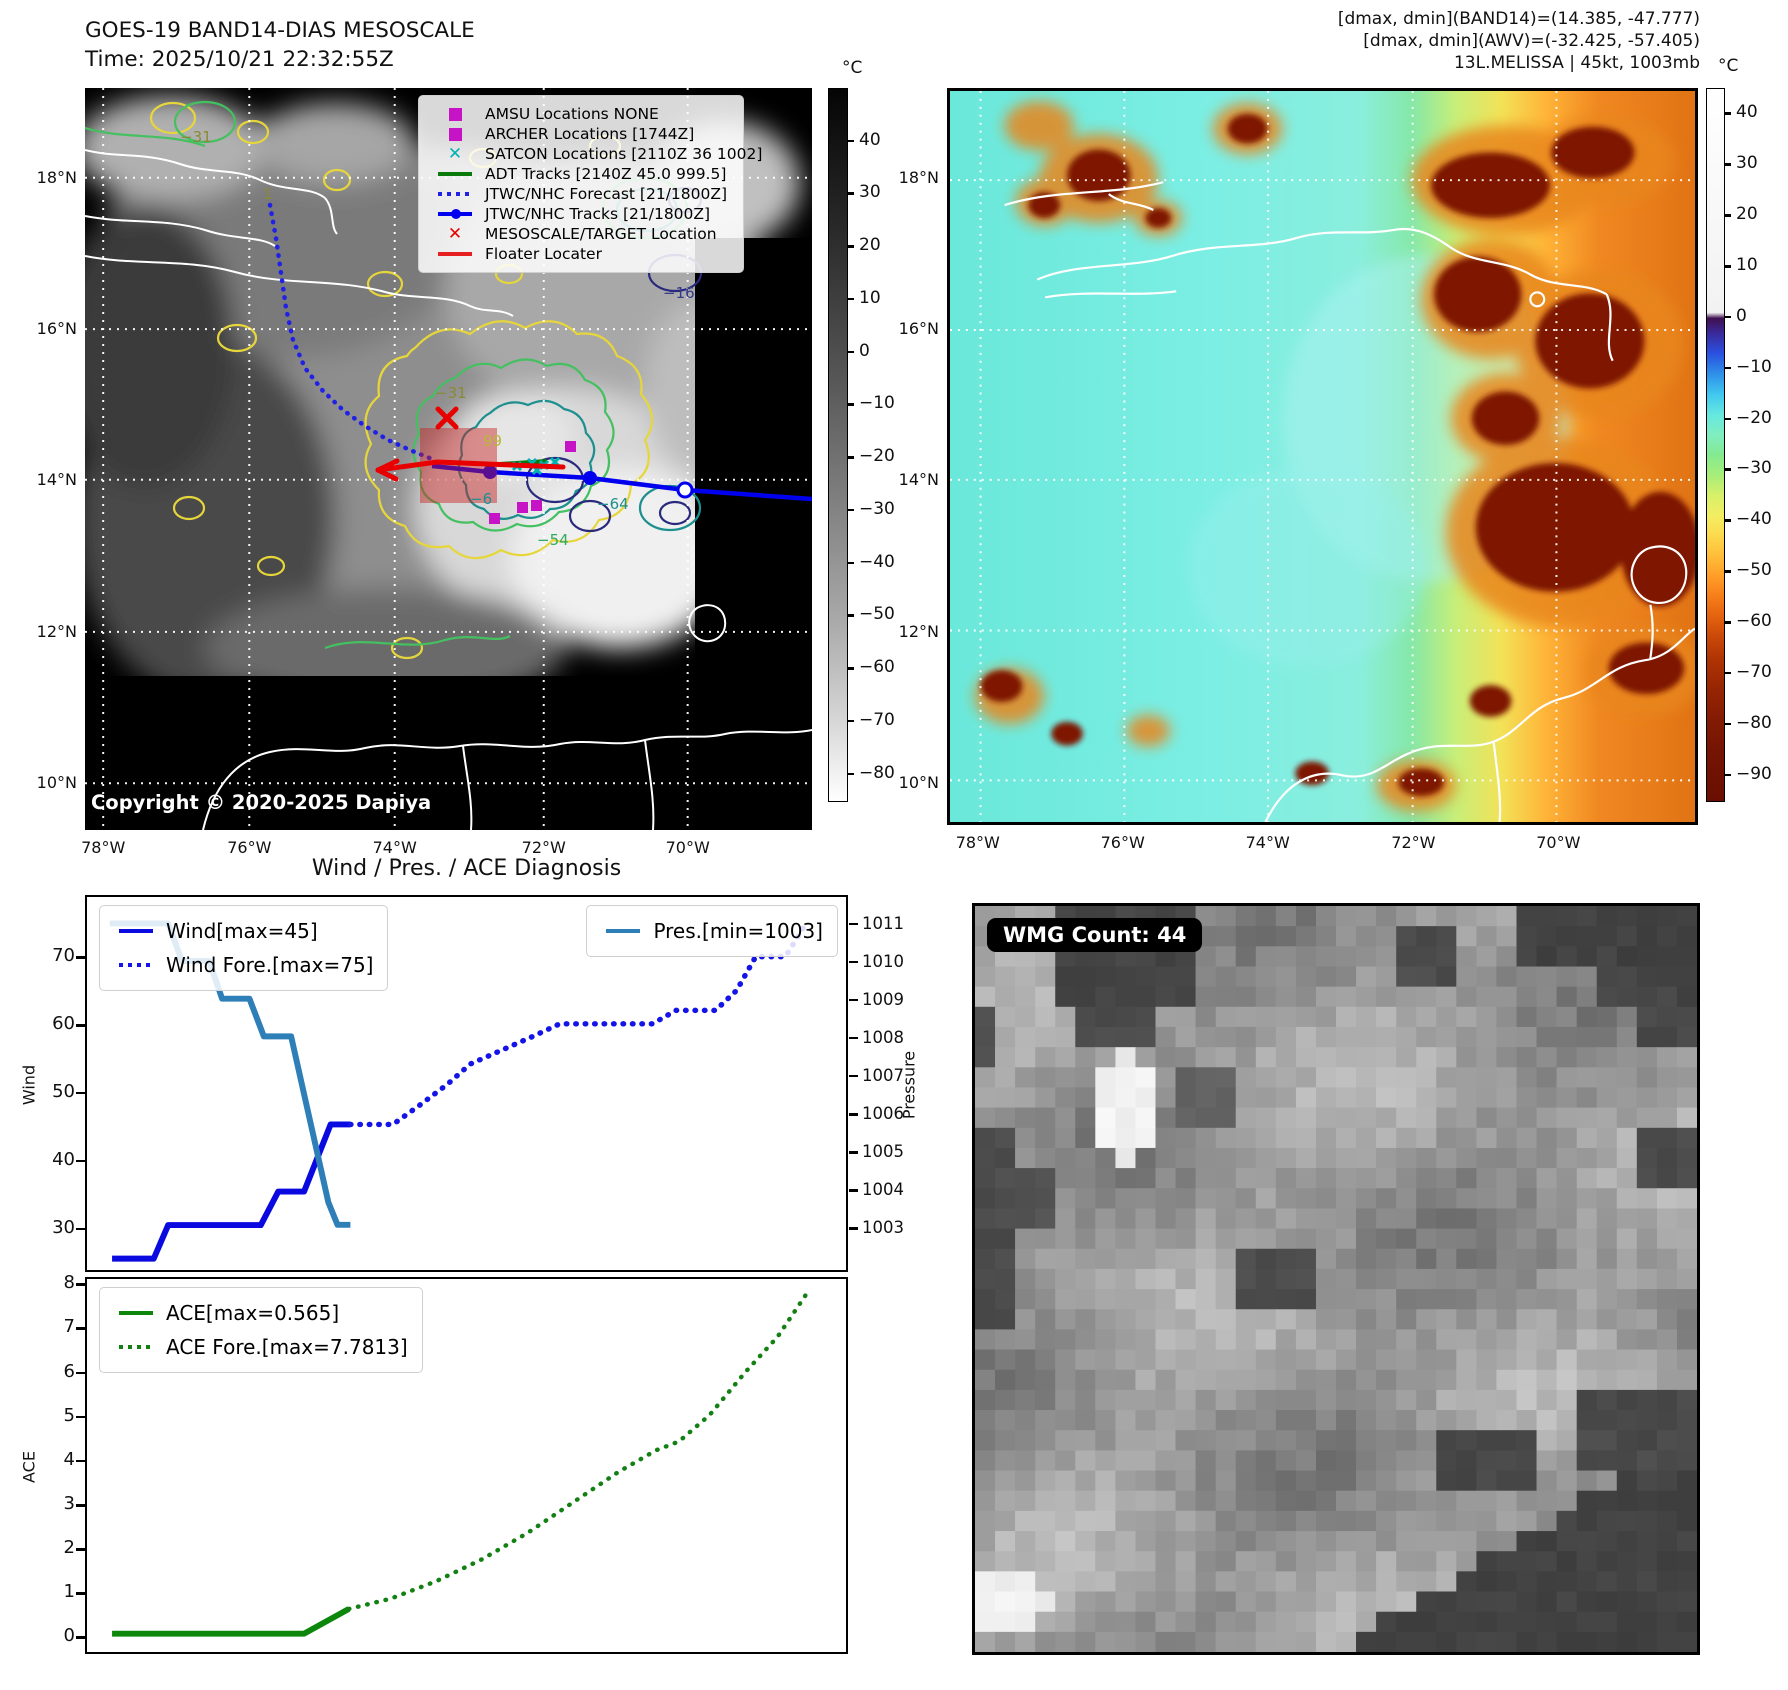 The image size is (1788, 1690). I want to click on coastlines, so click(1349, 501).